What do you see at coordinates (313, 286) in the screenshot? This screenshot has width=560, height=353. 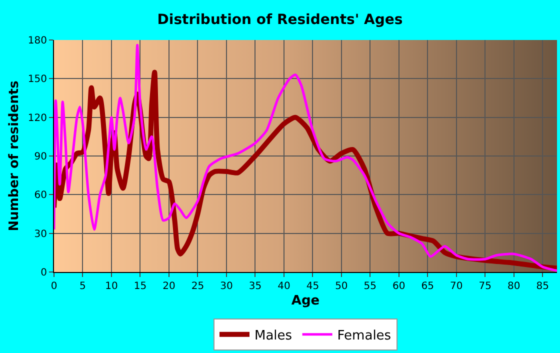 I see `x-tick-label: 45` at bounding box center [313, 286].